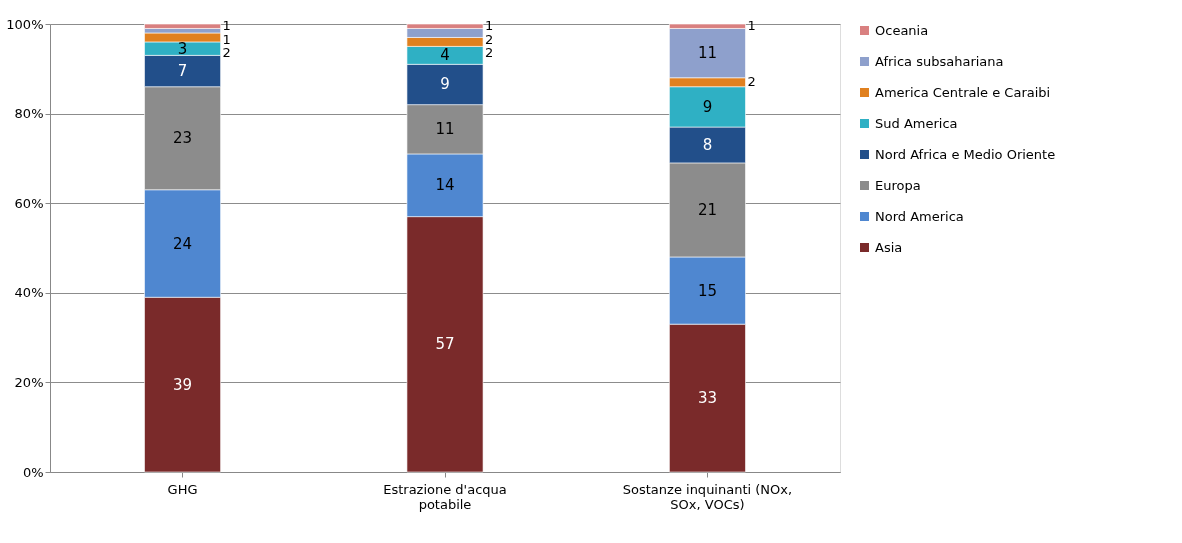 The height and width of the screenshot is (543, 1182). I want to click on legend-label: Oceania, so click(902, 30).